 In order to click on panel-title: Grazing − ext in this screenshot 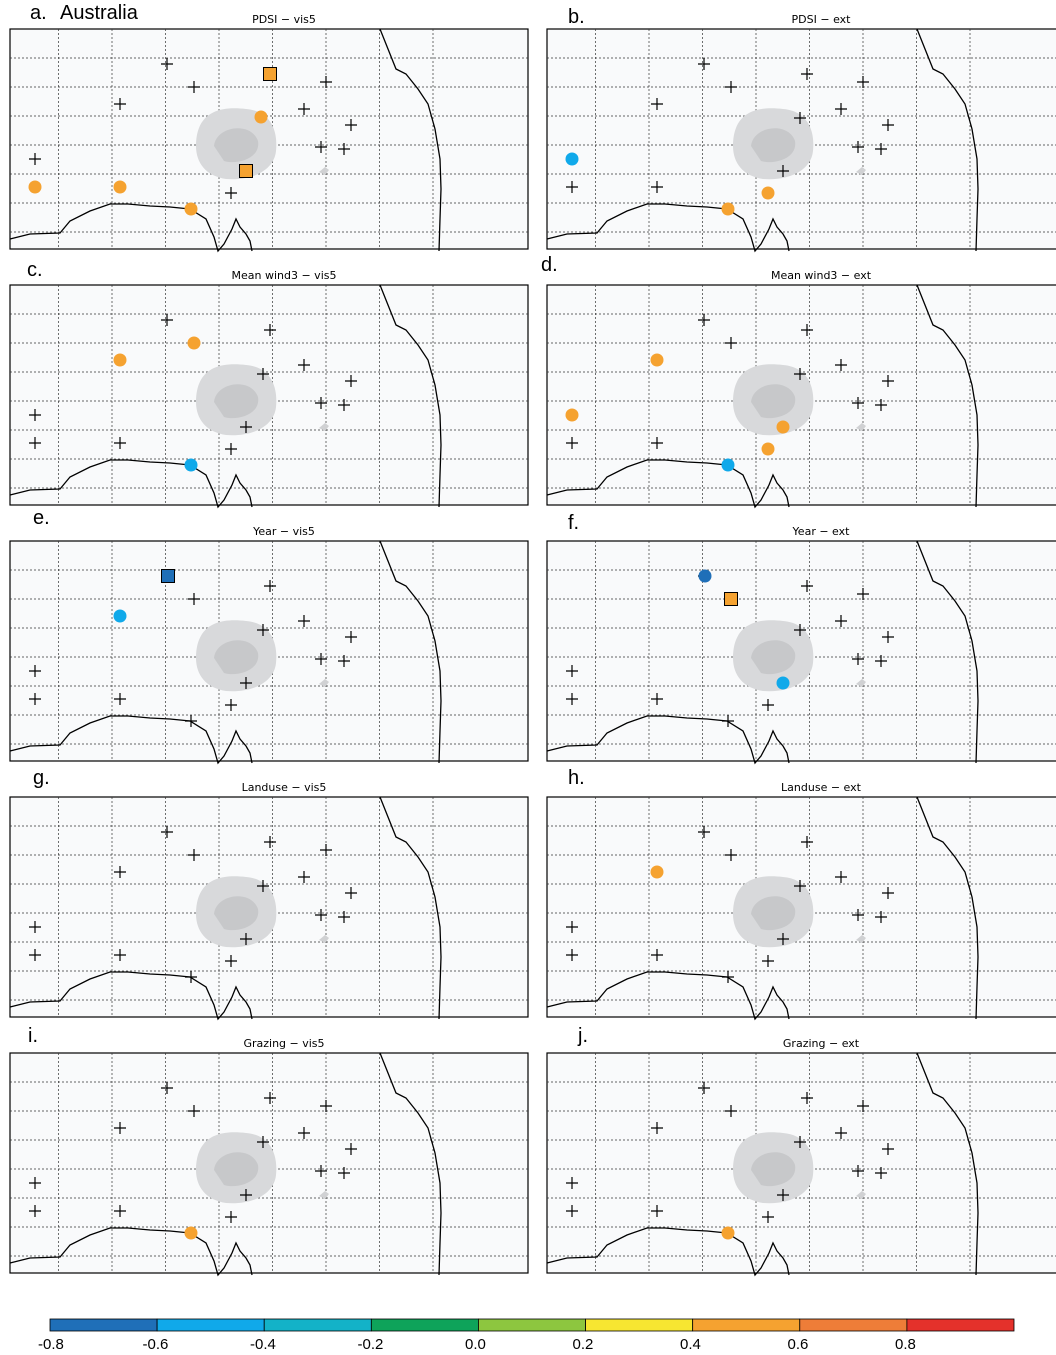, I will do `click(821, 1043)`.